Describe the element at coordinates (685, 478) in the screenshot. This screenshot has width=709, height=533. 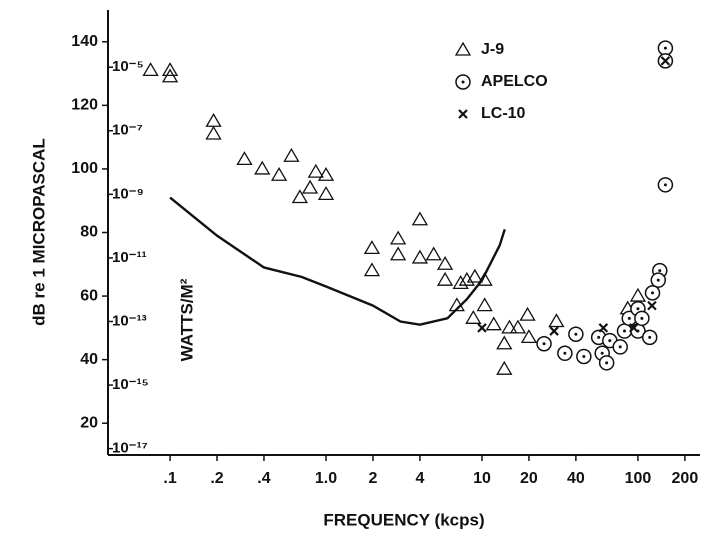
I see `x-tick-label: 200` at that location.